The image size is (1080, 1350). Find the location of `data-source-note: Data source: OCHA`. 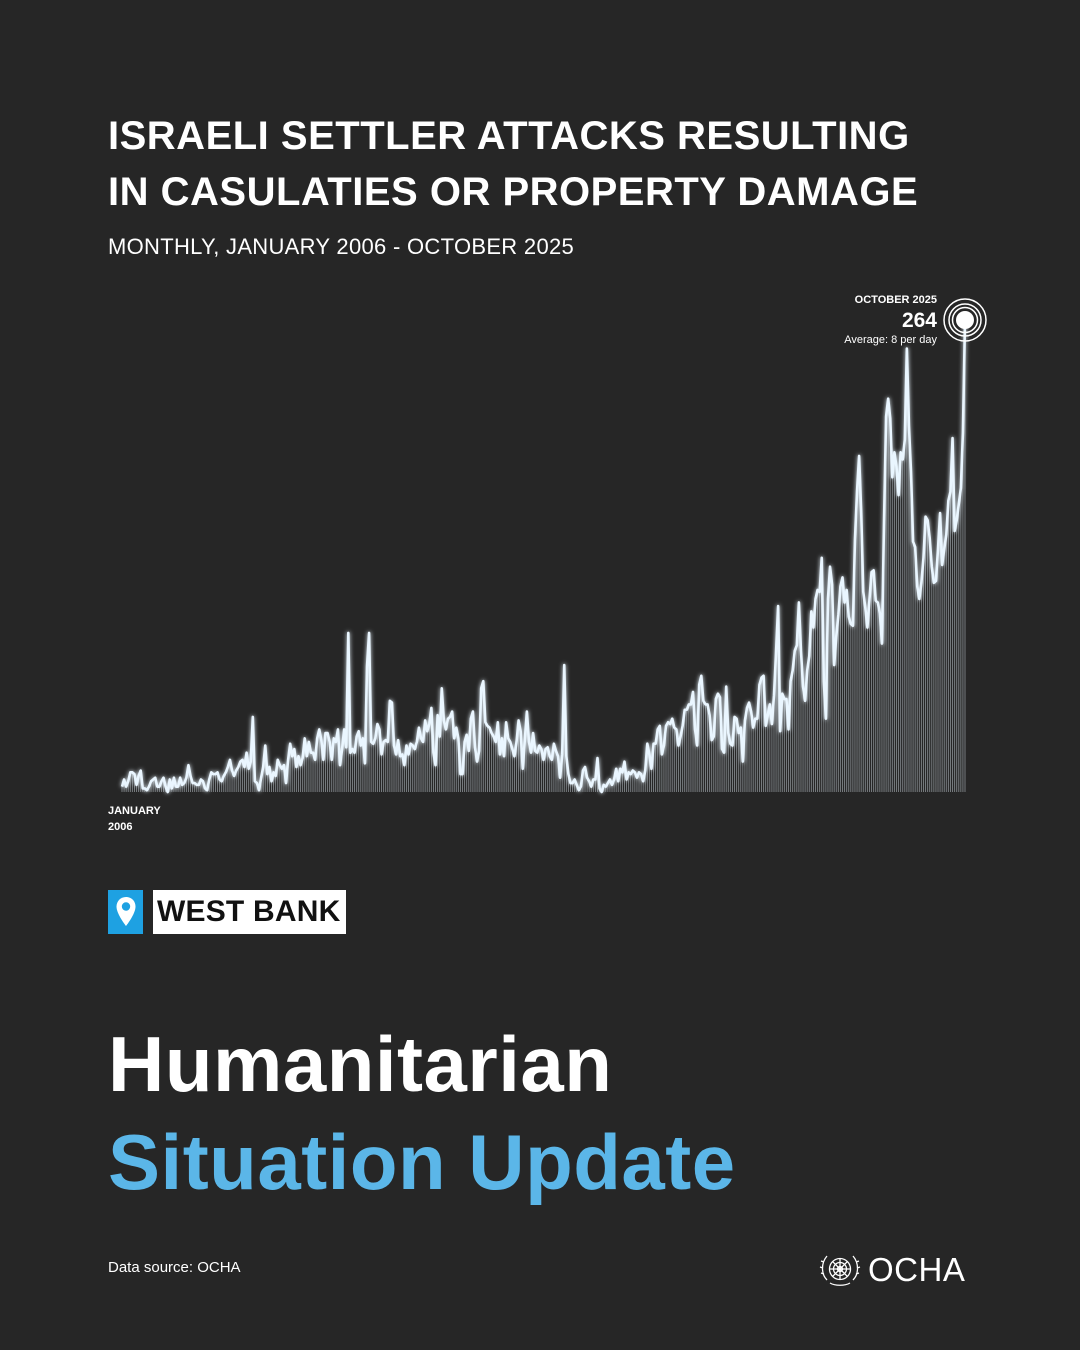

data-source-note: Data source: OCHA is located at coordinates (174, 1267).